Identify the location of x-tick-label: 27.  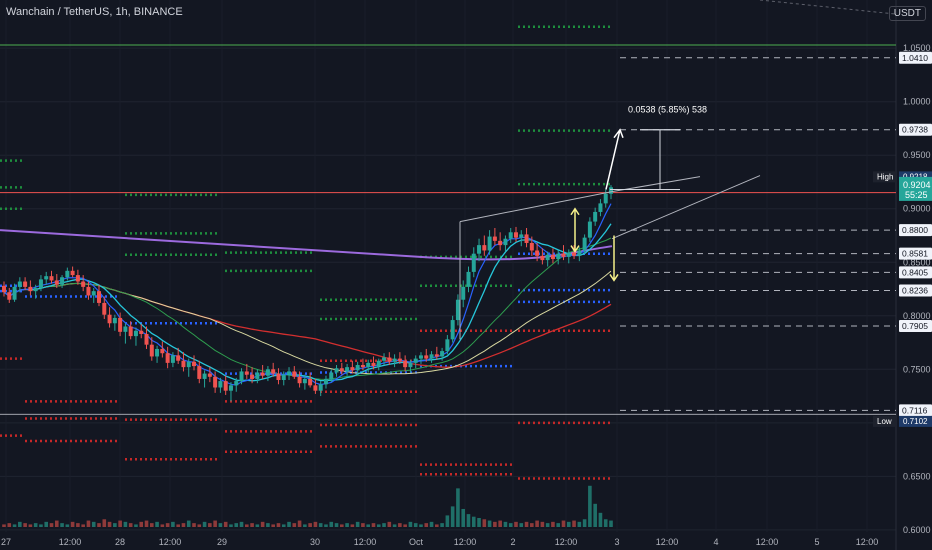
(6, 542).